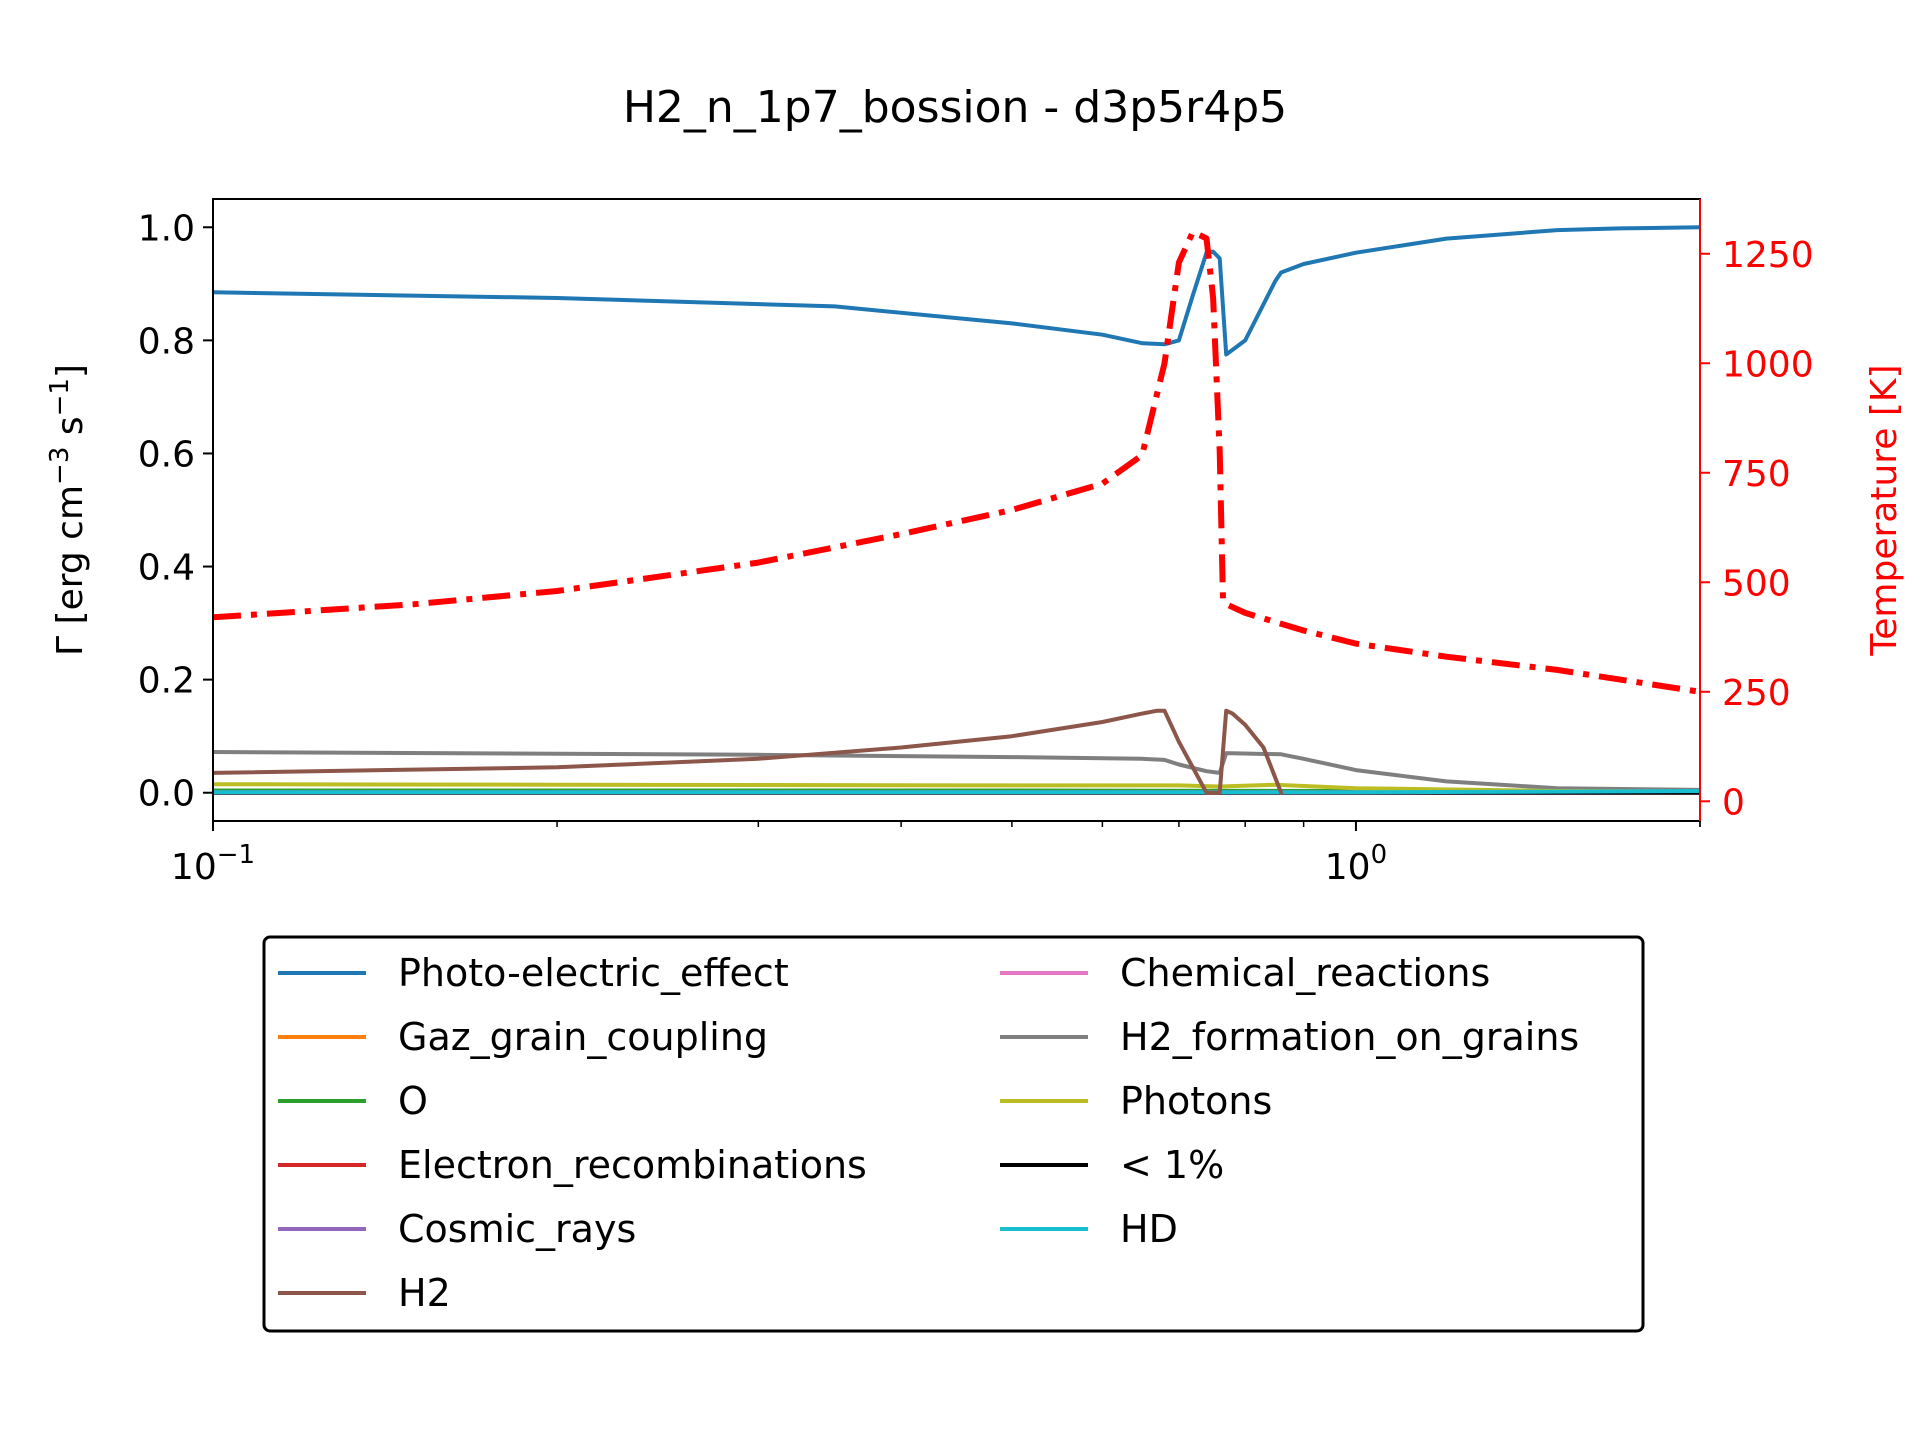  What do you see at coordinates (1733, 802) in the screenshot?
I see `y-right-tick-label: 0` at bounding box center [1733, 802].